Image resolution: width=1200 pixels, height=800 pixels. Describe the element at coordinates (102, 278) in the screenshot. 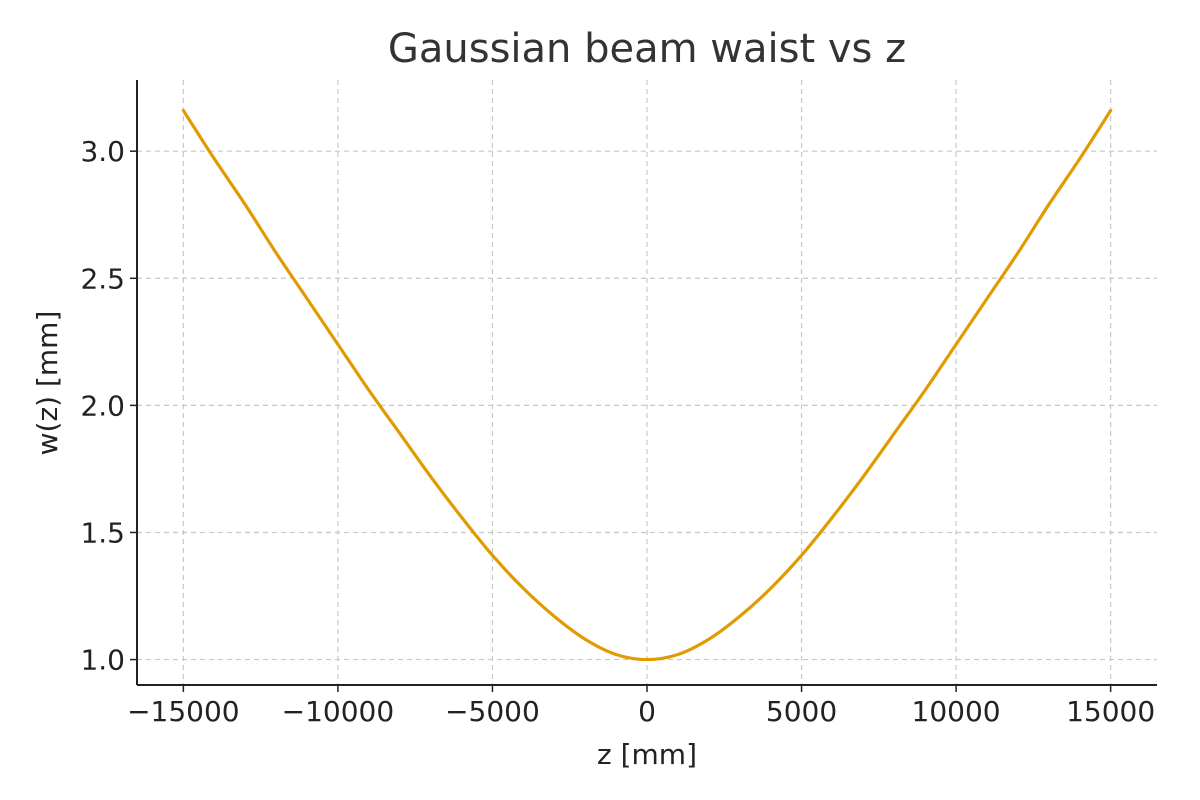

I see `y-tick-label: 2.5` at that location.